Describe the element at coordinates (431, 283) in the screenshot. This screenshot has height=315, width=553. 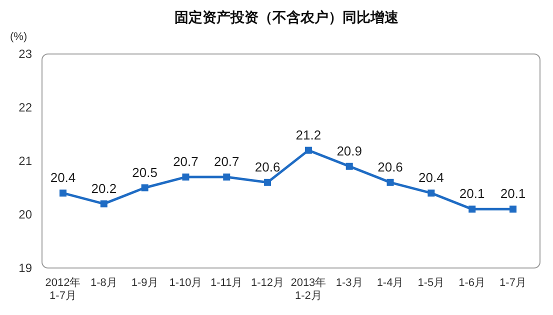
I see `x-tick-label: 1-5月` at that location.